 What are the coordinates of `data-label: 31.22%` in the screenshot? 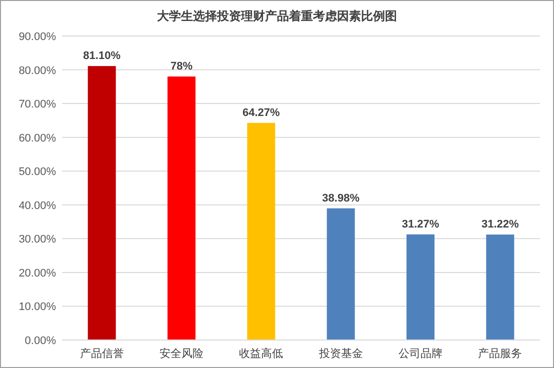 It's located at (501, 224).